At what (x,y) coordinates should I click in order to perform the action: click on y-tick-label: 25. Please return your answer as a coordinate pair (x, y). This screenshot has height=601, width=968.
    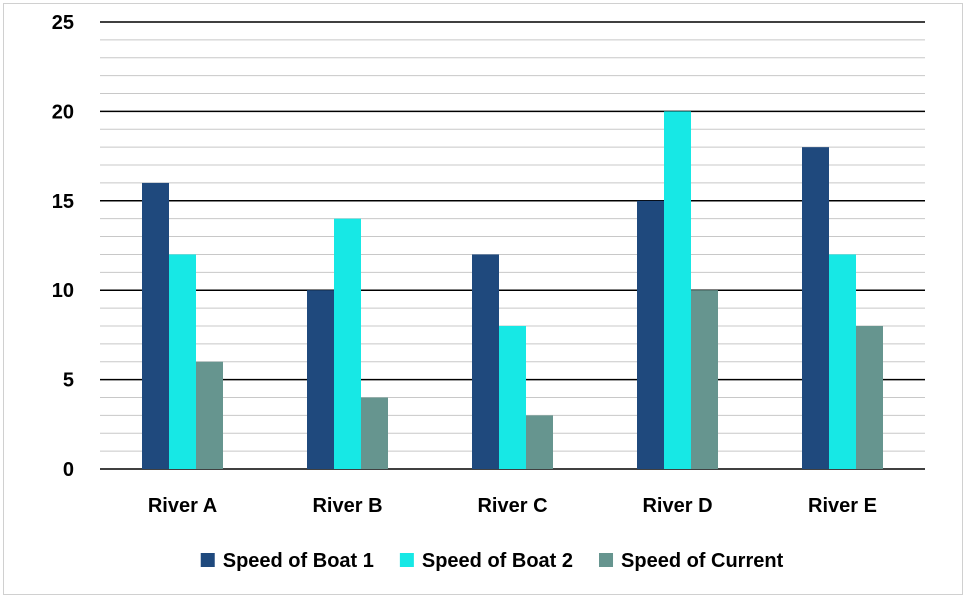
    Looking at the image, I should click on (63, 23).